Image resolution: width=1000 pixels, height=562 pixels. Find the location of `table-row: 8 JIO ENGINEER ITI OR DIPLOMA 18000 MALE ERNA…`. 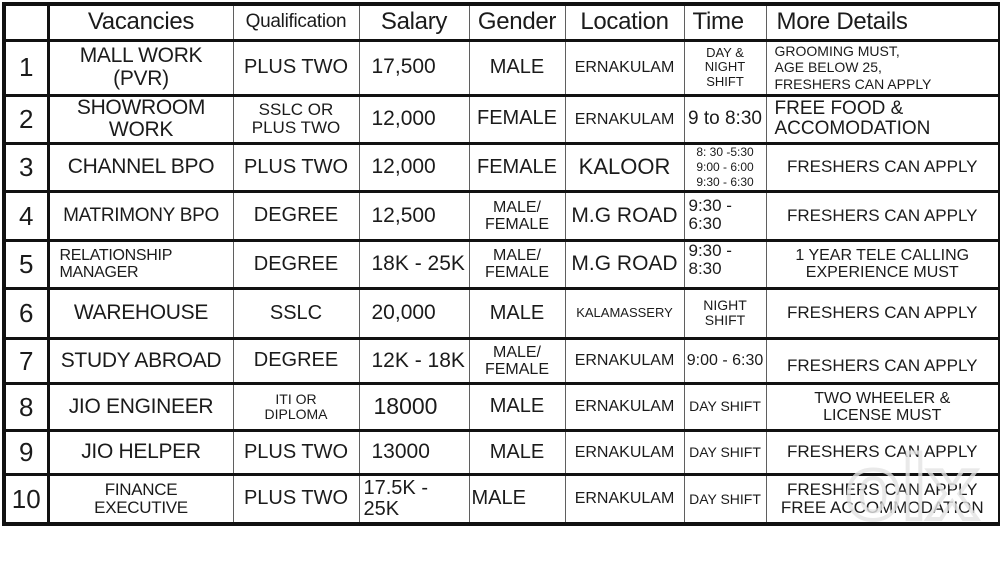

table-row: 8 JIO ENGINEER ITI OR DIPLOMA 18000 MALE ERNA… is located at coordinates (502, 407).